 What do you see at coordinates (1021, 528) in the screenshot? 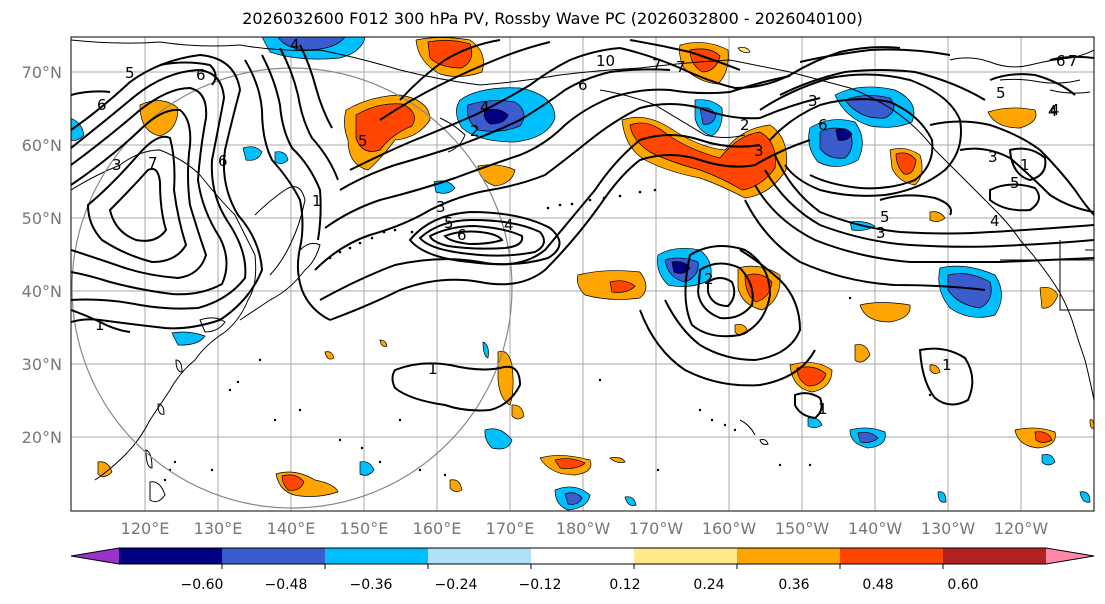
I see `lon-label: 120°W` at bounding box center [1021, 528].